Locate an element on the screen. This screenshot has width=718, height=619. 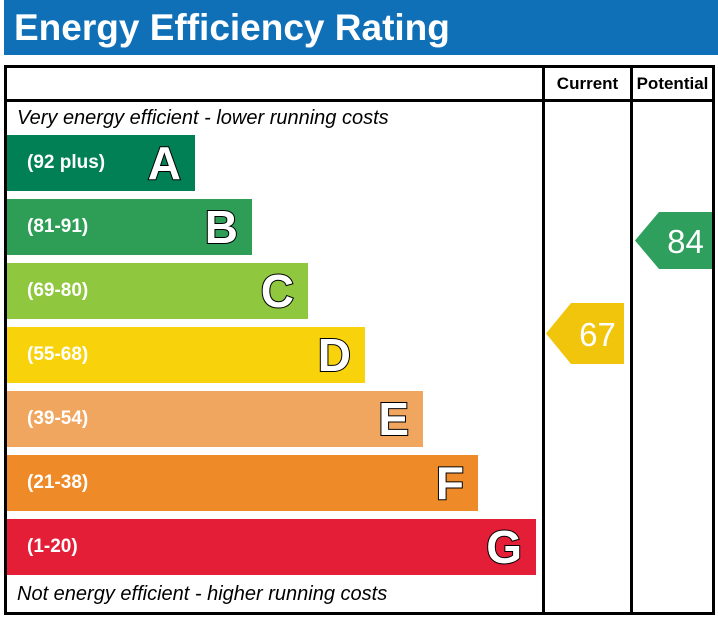
potential-column: 84 is located at coordinates (671, 357).